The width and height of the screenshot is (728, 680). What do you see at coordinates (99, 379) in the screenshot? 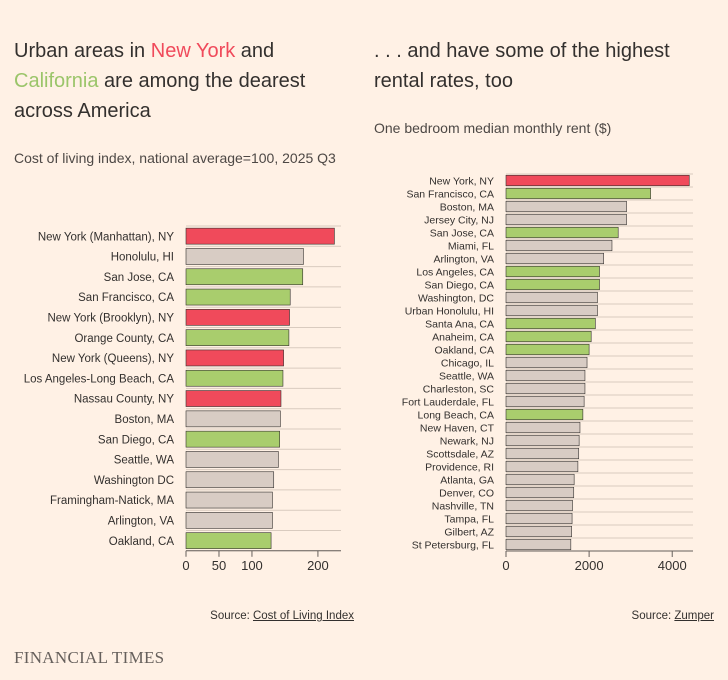
I see `cost-index-label-los-angeles-long-beach-ca: Los Angeles-Long Beach, CA` at bounding box center [99, 379].